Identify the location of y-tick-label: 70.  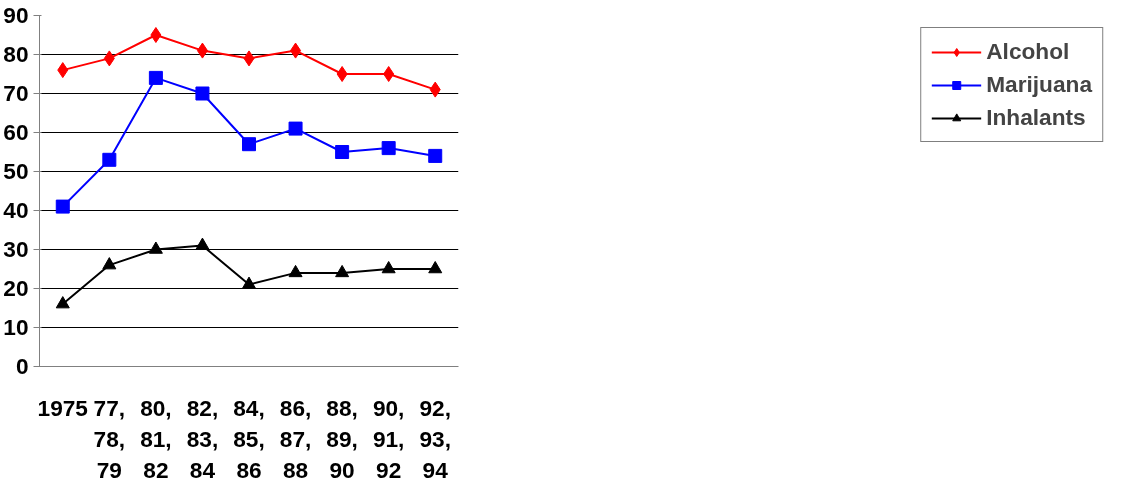
(16, 93).